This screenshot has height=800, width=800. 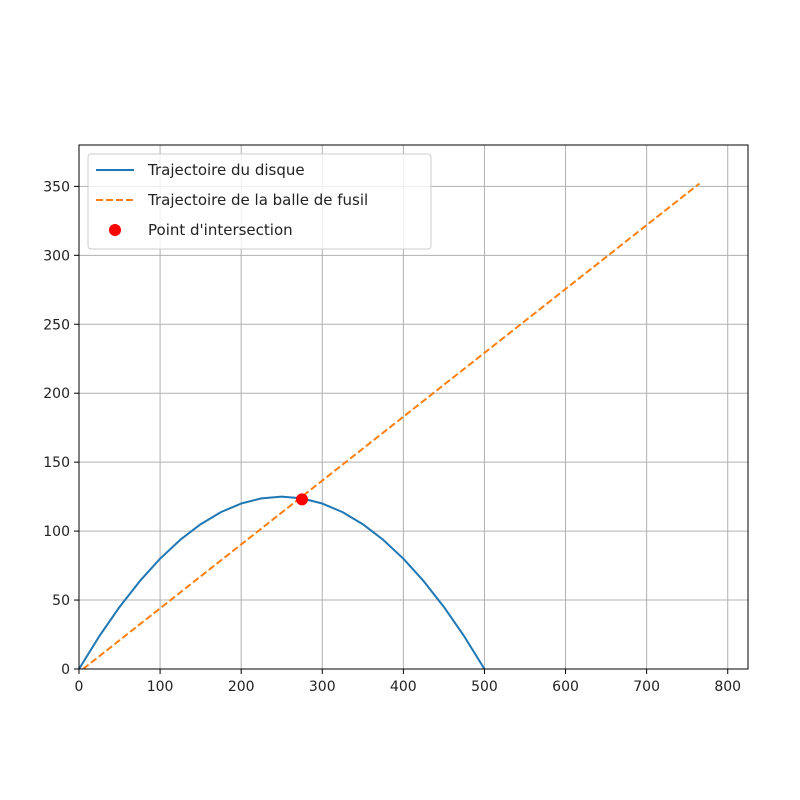 I want to click on legend-swatch-marker, so click(x=115, y=230).